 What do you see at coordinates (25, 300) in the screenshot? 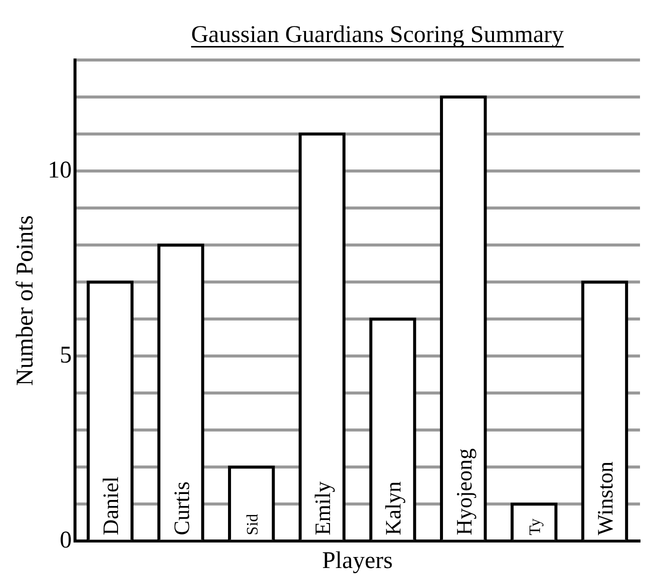
I see `y-axis-title: Number of Points` at bounding box center [25, 300].